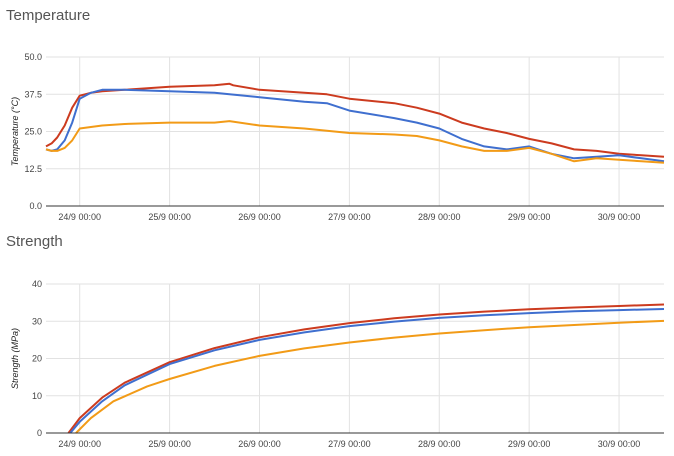  What do you see at coordinates (39, 433) in the screenshot?
I see `strength-y-tick-label: 0` at bounding box center [39, 433].